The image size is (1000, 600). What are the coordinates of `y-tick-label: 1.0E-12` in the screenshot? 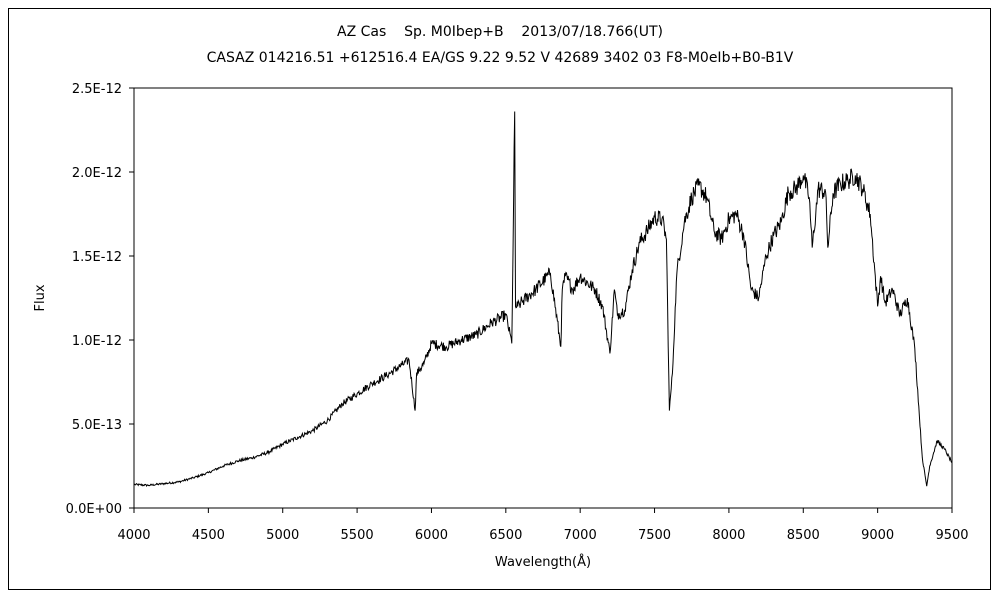 It's located at (97, 341).